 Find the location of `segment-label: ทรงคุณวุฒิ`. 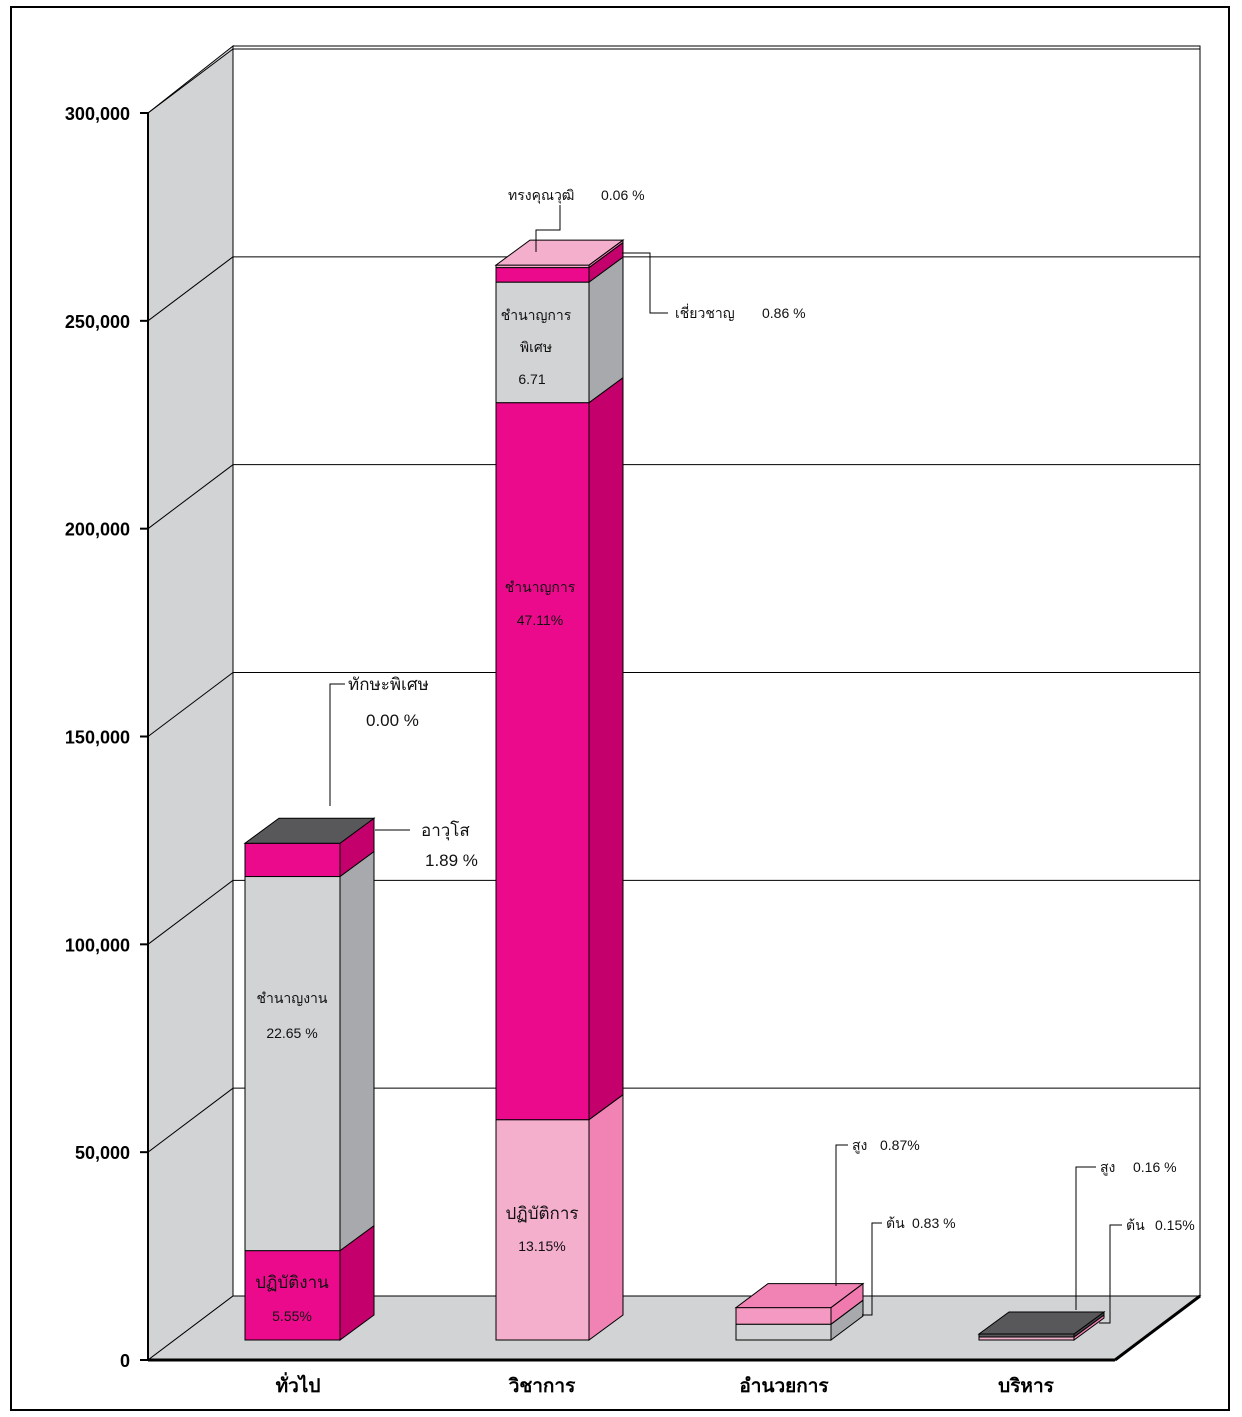

segment-label: ทรงคุณวุฒิ is located at coordinates (541, 196).